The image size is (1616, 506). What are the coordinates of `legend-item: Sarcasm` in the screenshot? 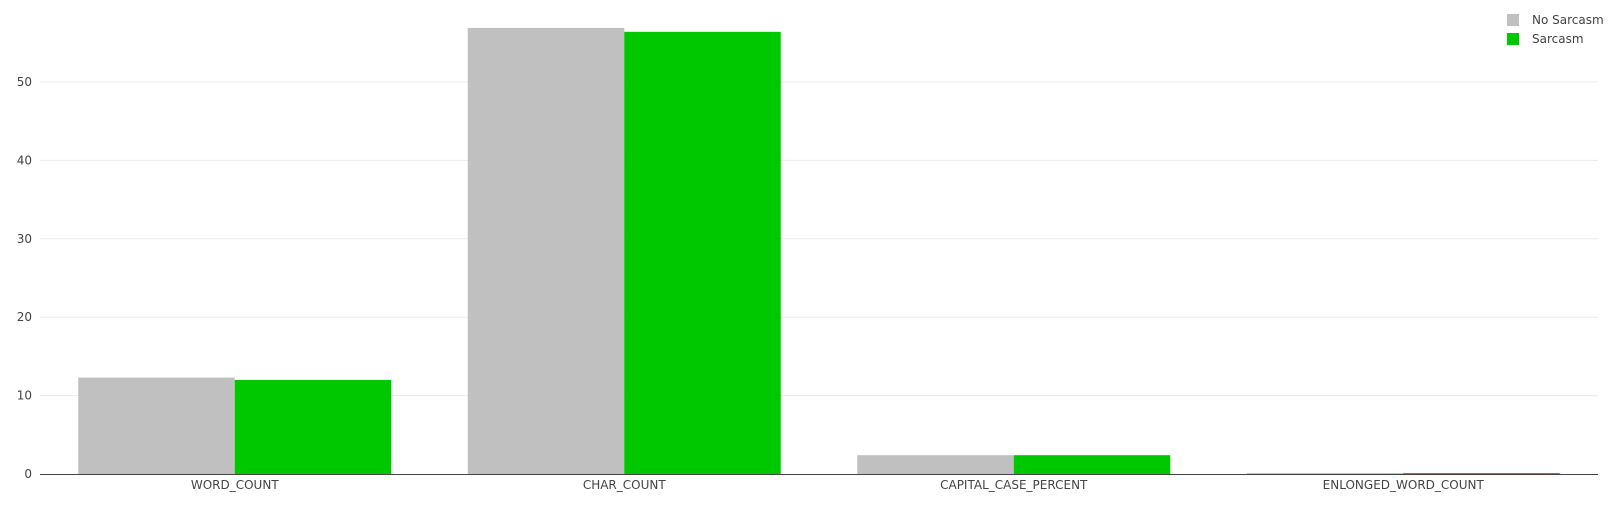 It's located at (1545, 39).